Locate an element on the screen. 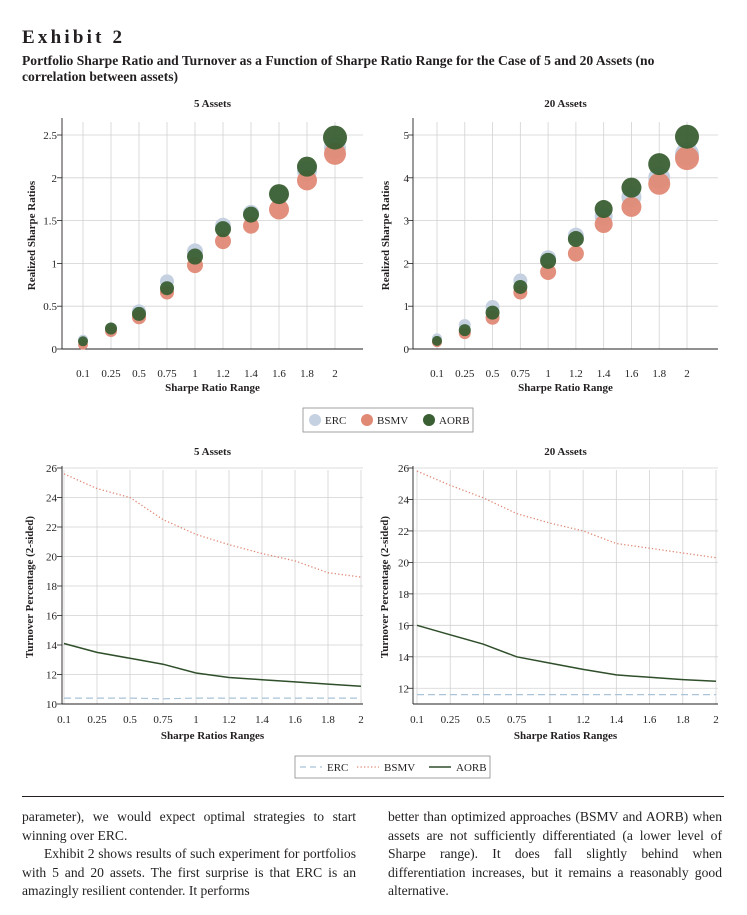 The image size is (747, 915). y-tick-label: 4 is located at coordinates (407, 179).